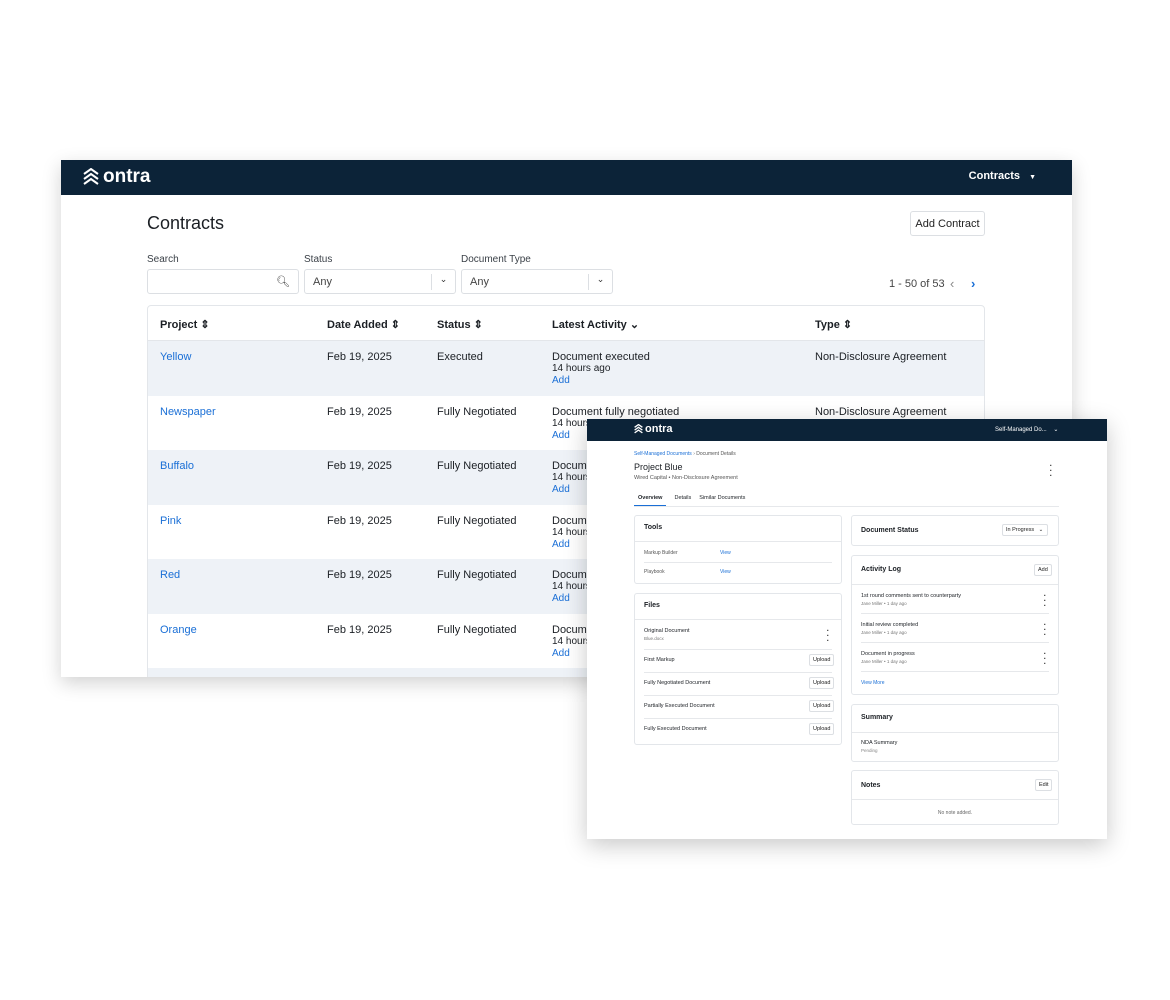  Describe the element at coordinates (652, 605) in the screenshot. I see `files-title: Files` at that location.